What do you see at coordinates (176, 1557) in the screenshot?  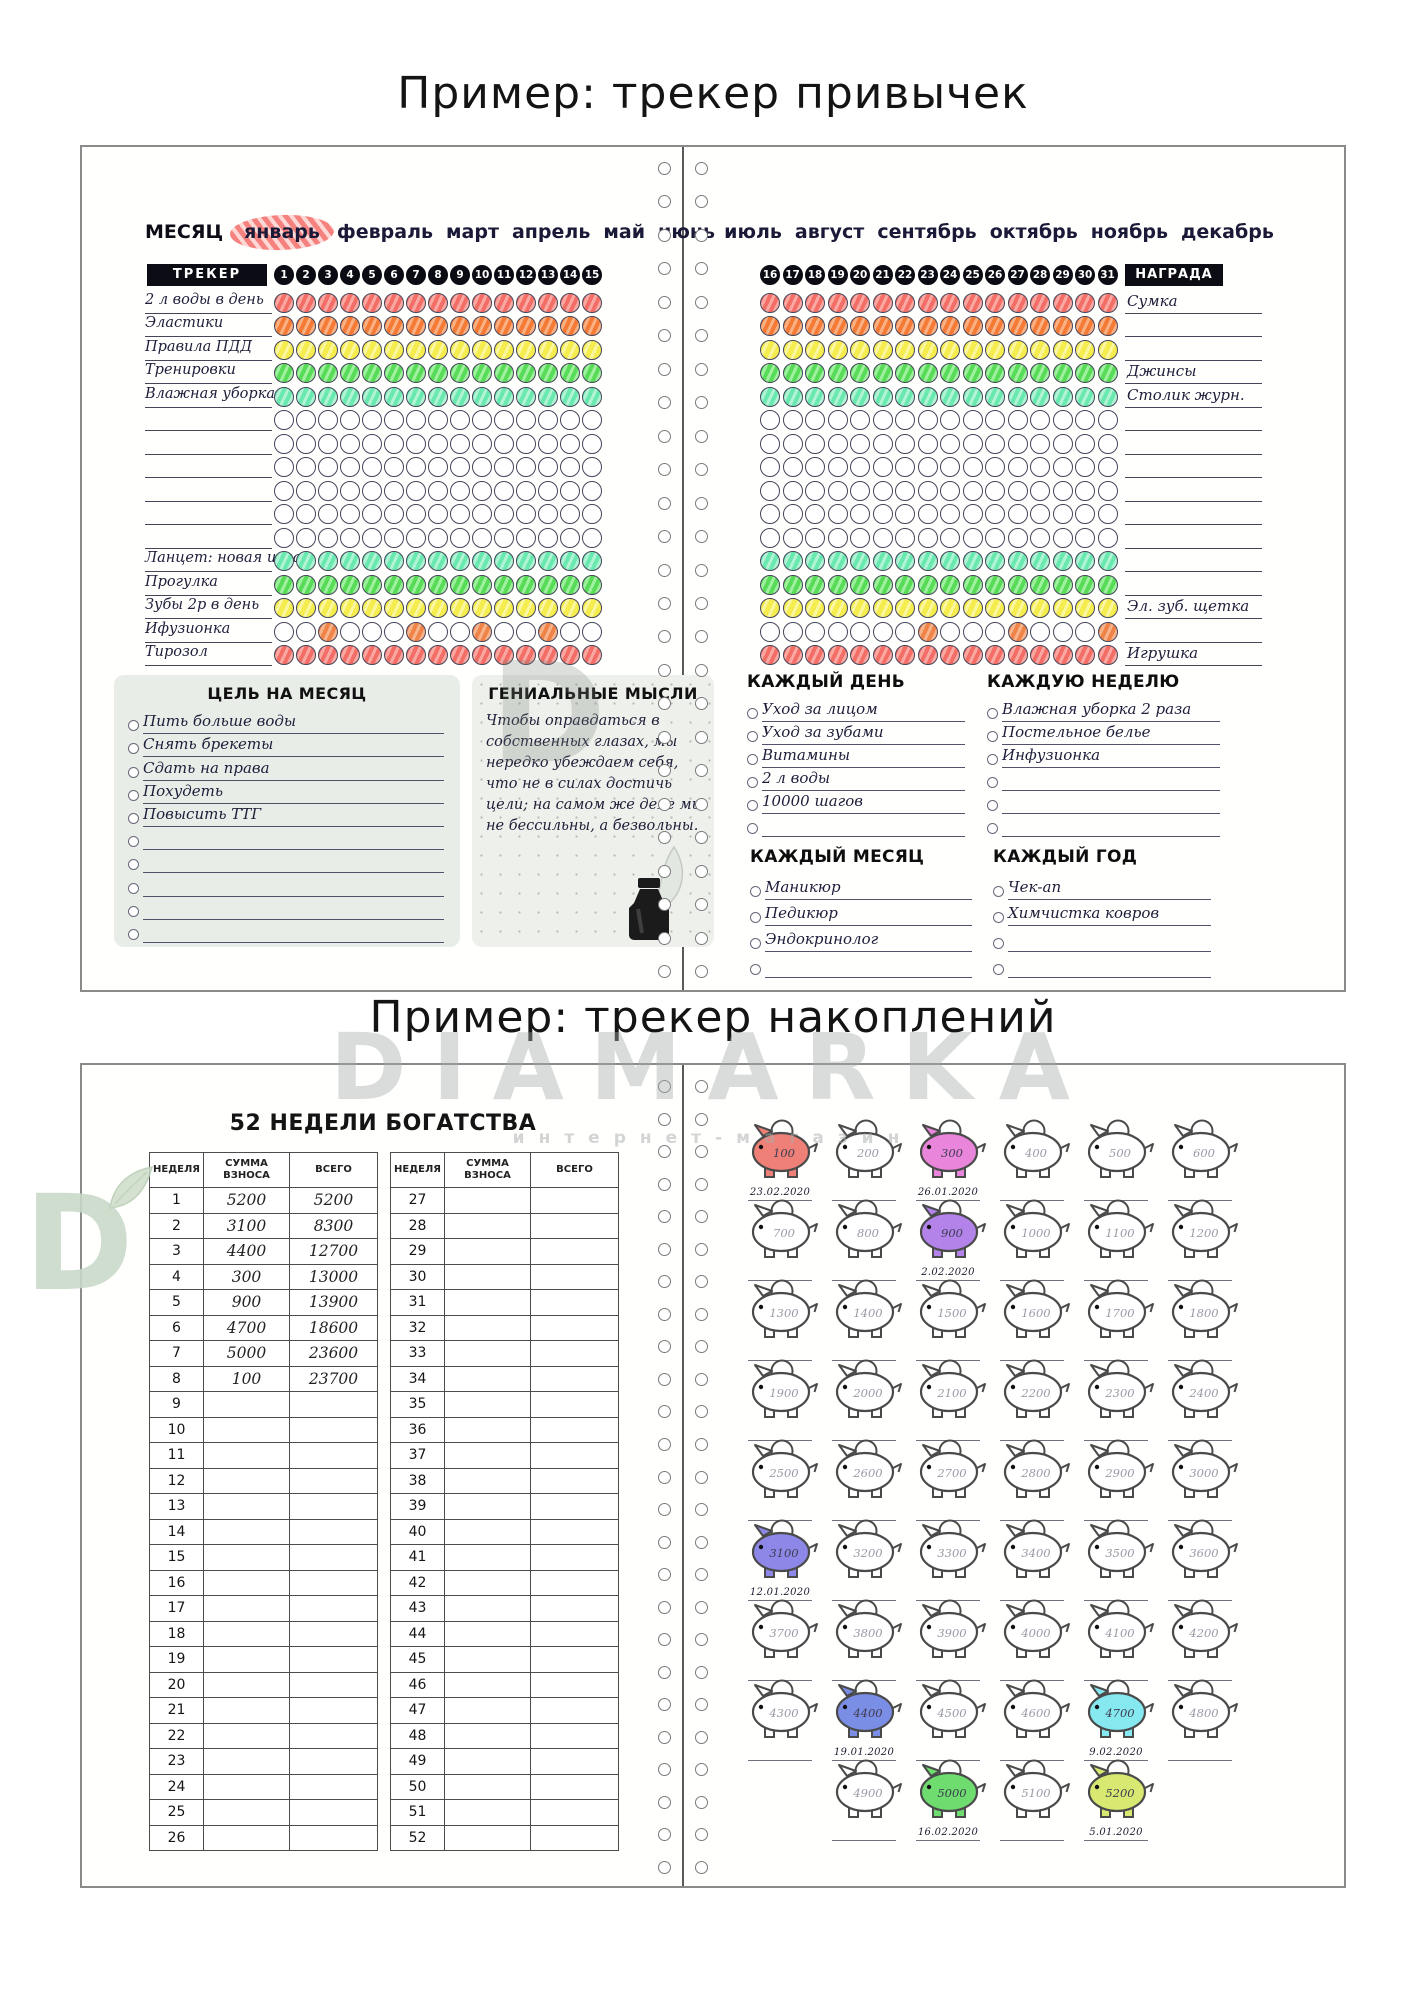 I see `week-cell: 15` at bounding box center [176, 1557].